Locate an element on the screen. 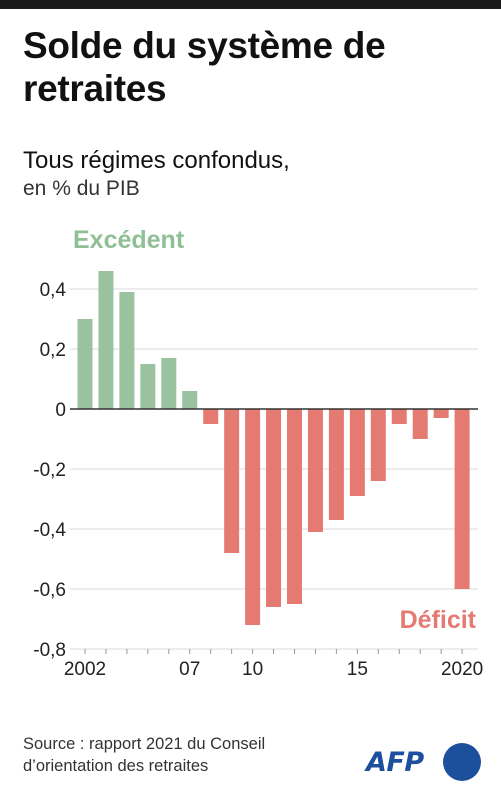 The width and height of the screenshot is (501, 800). chart-title: Solde du système de retraites is located at coordinates (204, 67).